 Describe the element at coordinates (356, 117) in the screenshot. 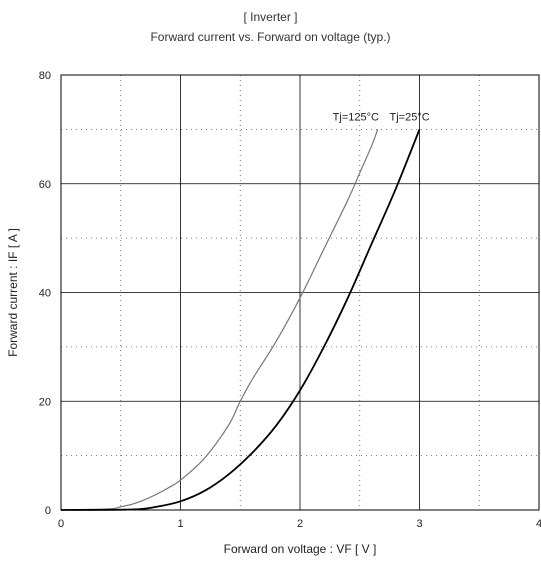

I see `series-label-tj125: Tj=125°C` at that location.